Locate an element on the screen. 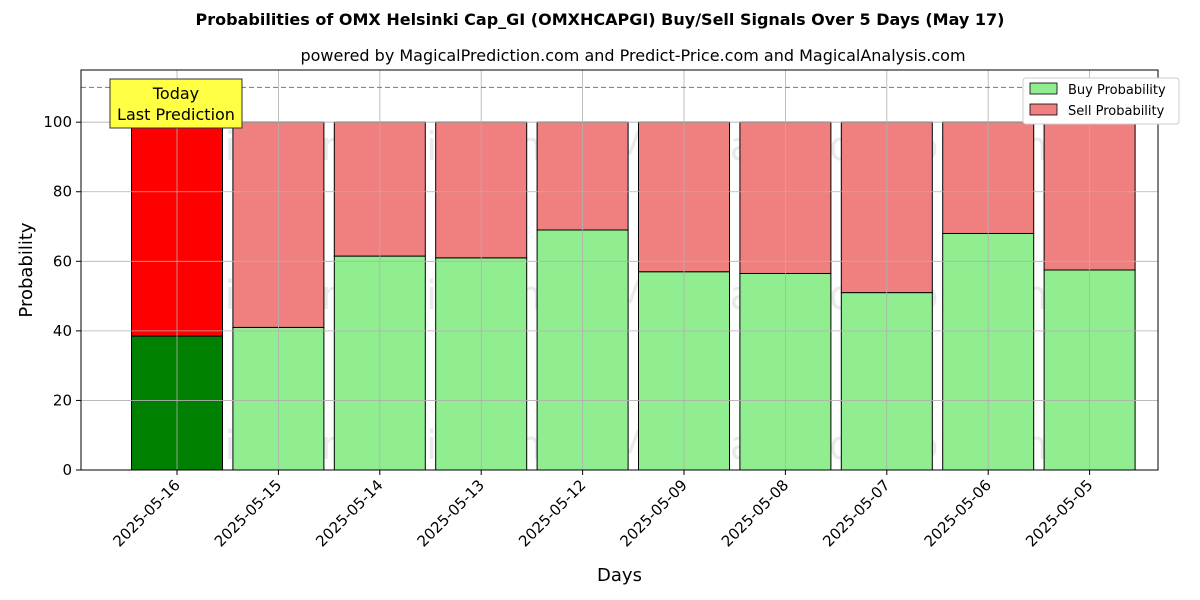 The image size is (1200, 600). y-tick-label: 100 is located at coordinates (57, 122).